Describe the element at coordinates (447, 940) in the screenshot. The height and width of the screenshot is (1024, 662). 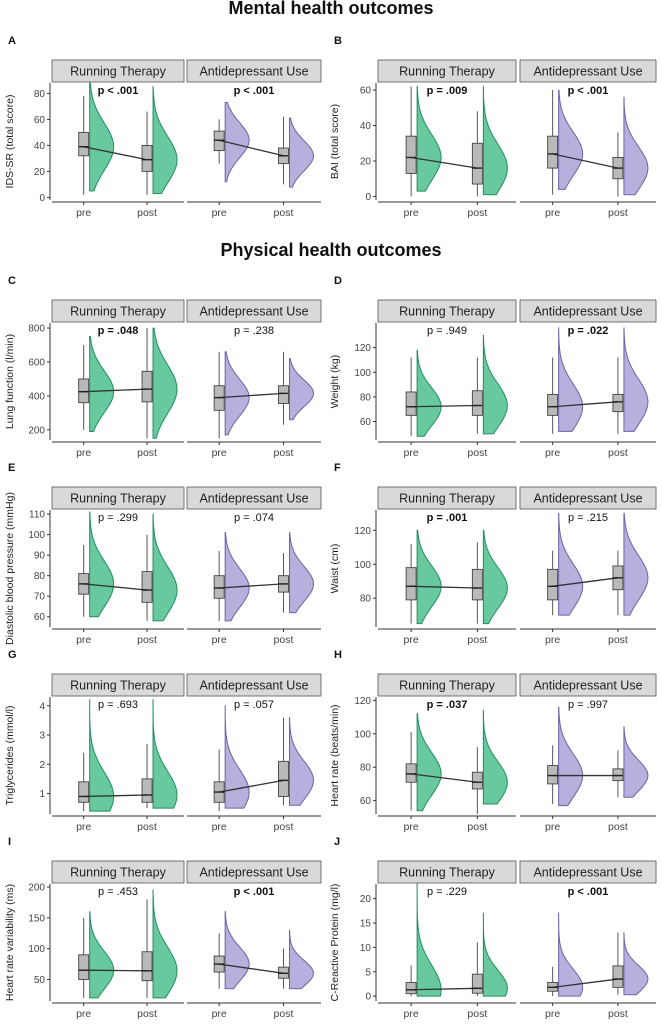
I see `facet-running-therapy: Running Therapy pre post p = .229` at that location.